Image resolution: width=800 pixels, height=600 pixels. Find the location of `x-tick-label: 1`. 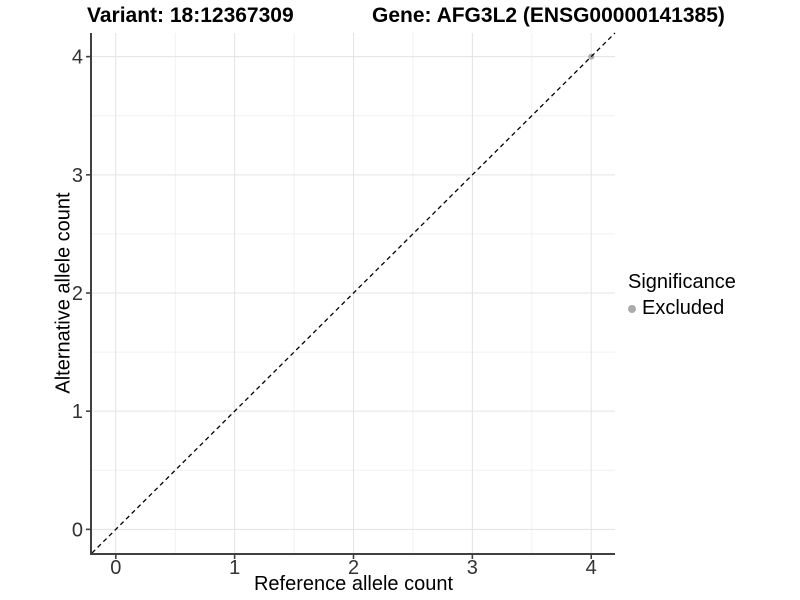

x-tick-label: 1 is located at coordinates (234, 568).